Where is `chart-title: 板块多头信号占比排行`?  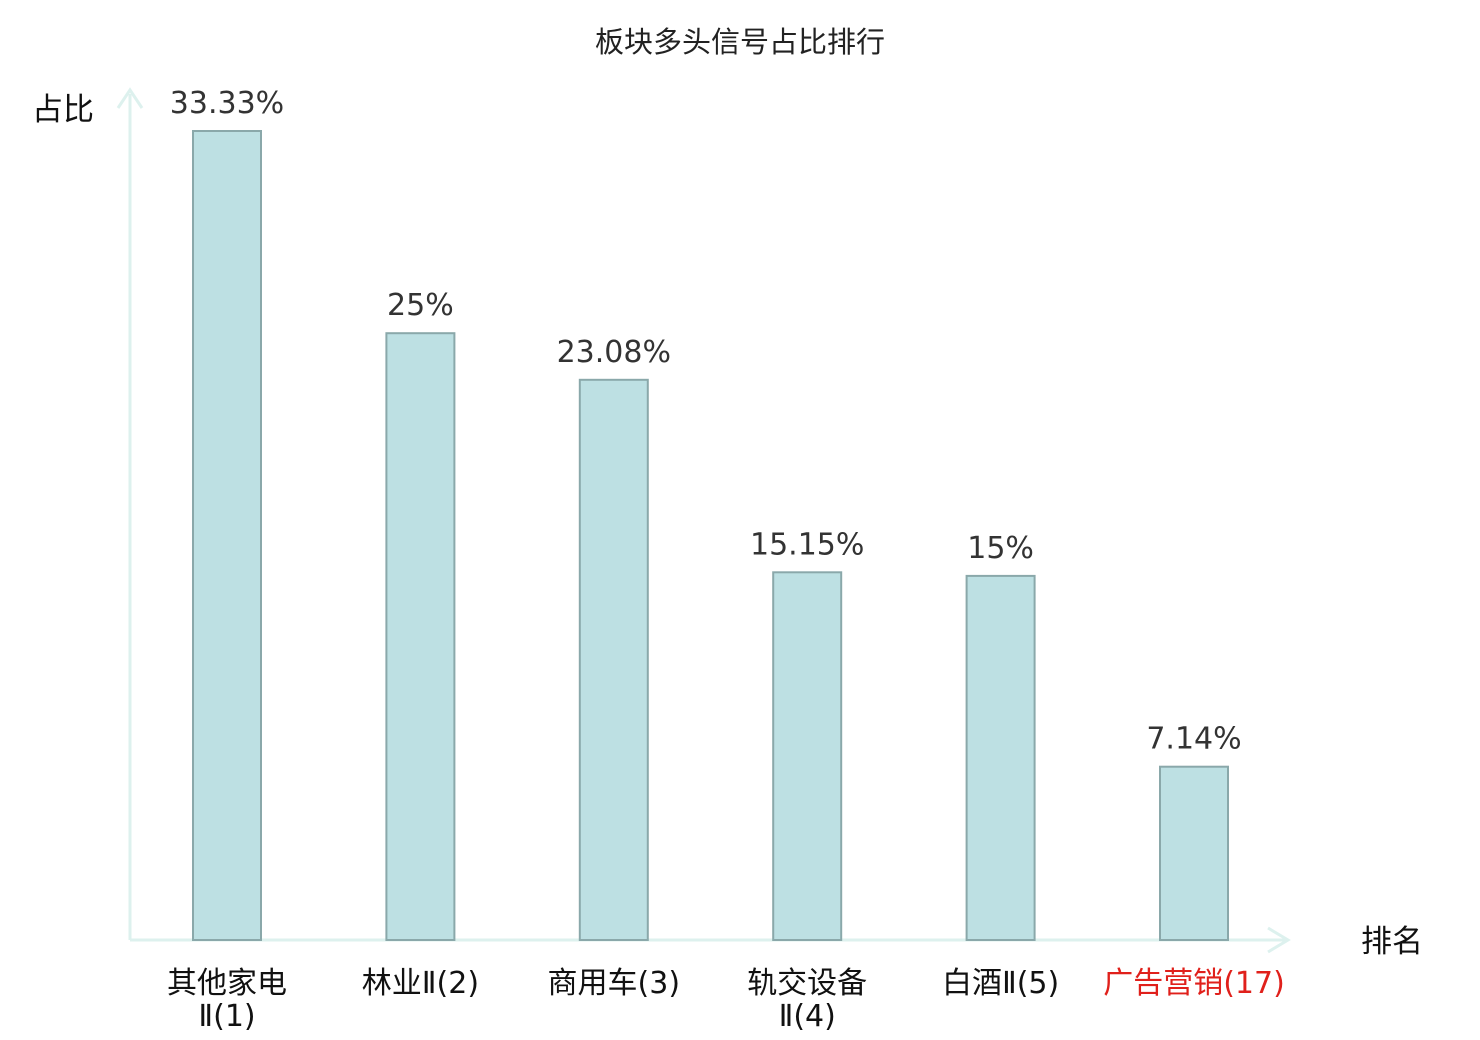
chart-title: 板块多头信号占比排行 is located at coordinates (740, 42).